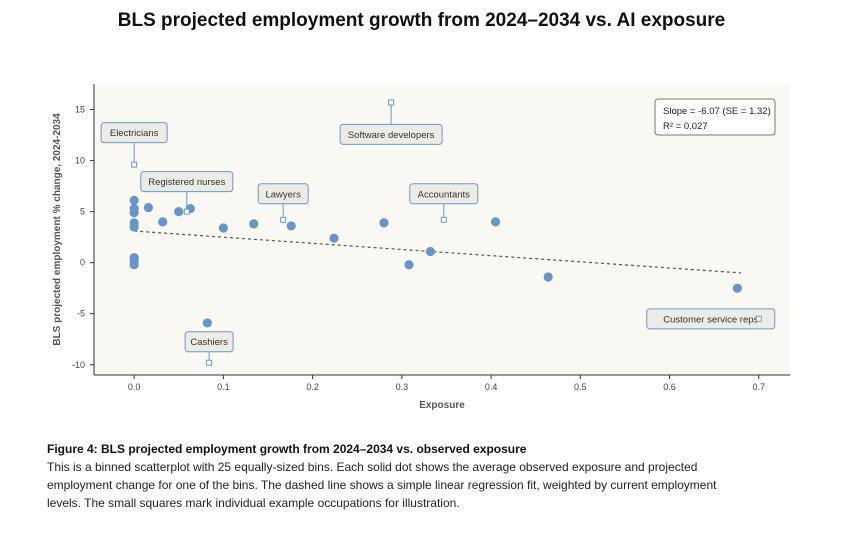 This screenshot has width=843, height=535. I want to click on annotation-label: Software developers, so click(391, 135).